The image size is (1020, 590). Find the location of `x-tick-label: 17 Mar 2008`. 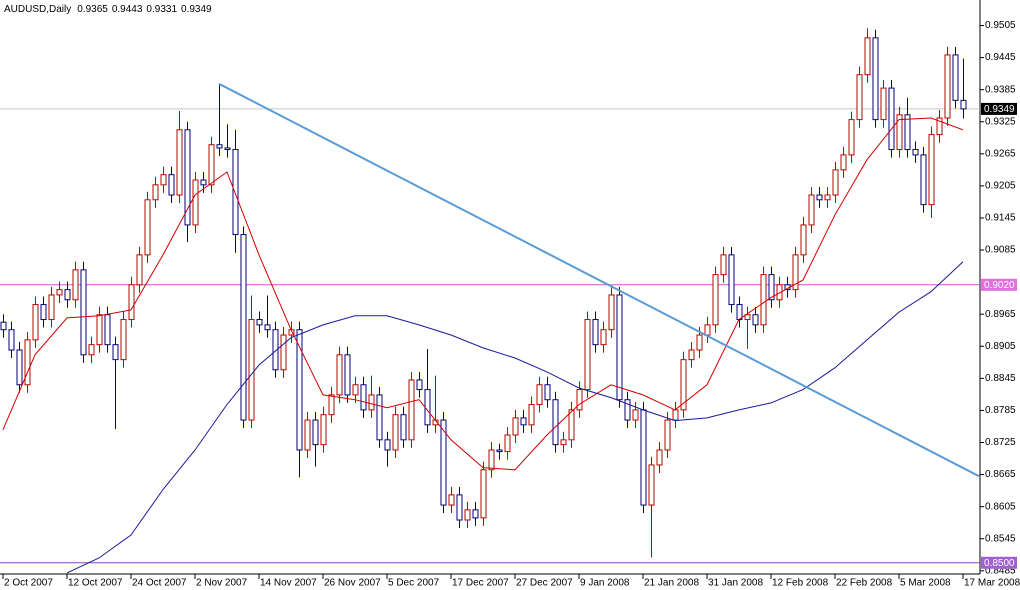

x-tick-label: 17 Mar 2008 is located at coordinates (992, 583).